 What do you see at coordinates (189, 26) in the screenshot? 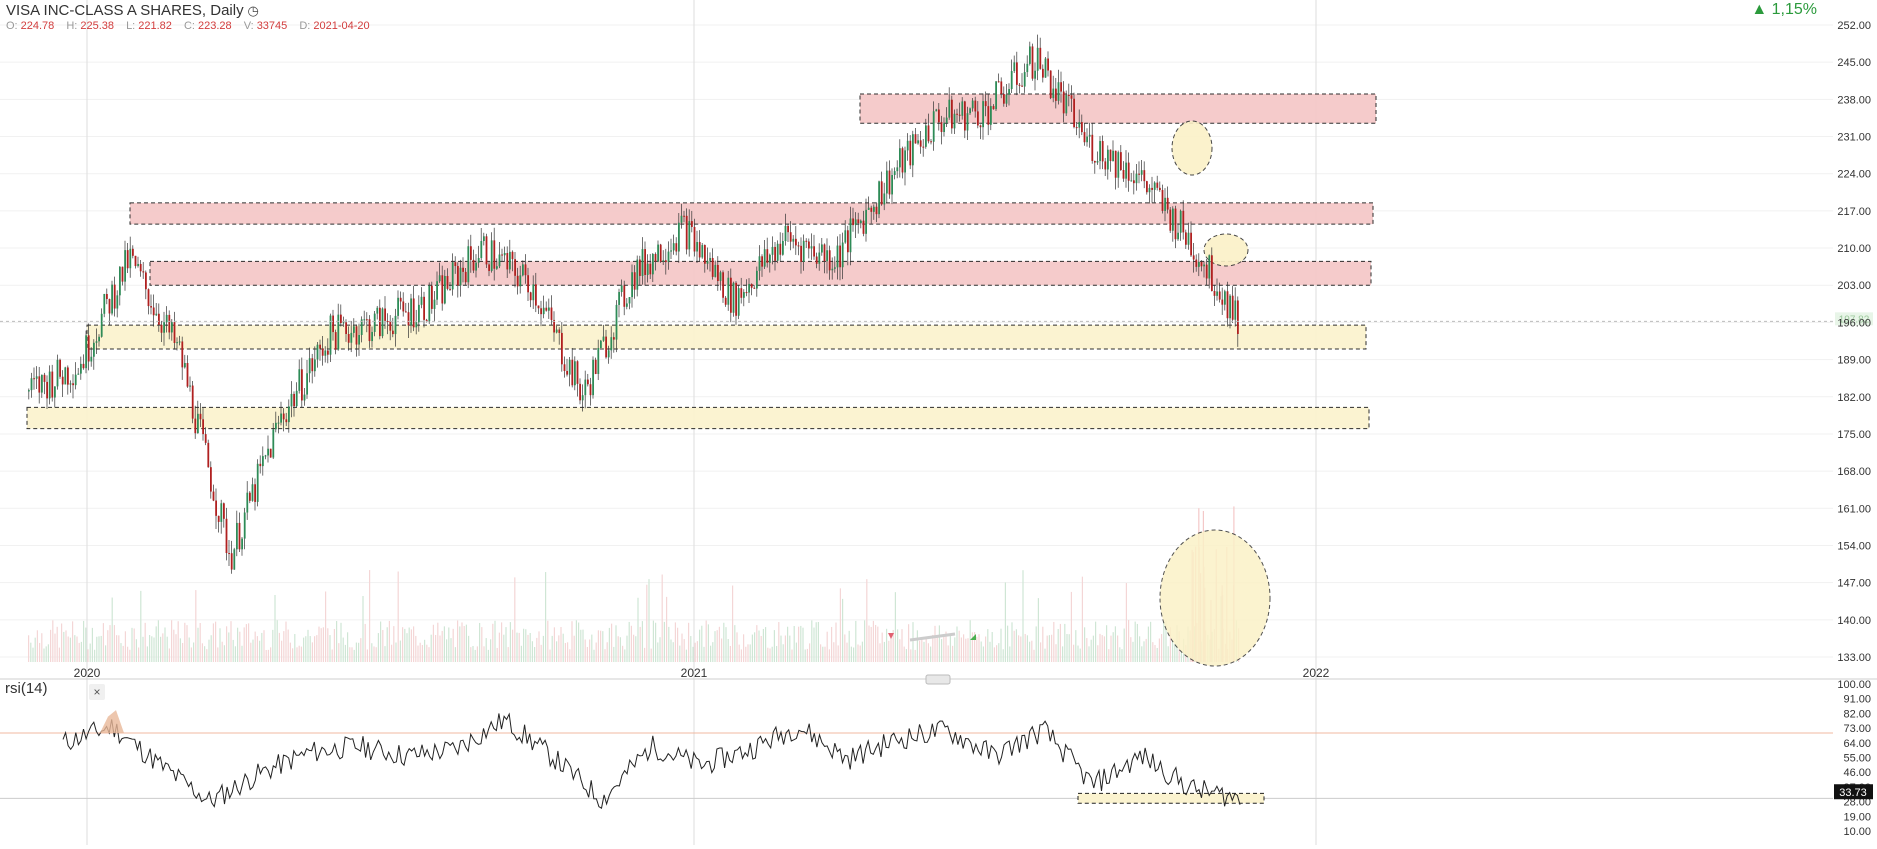
I see `close-label: C:` at bounding box center [189, 26].